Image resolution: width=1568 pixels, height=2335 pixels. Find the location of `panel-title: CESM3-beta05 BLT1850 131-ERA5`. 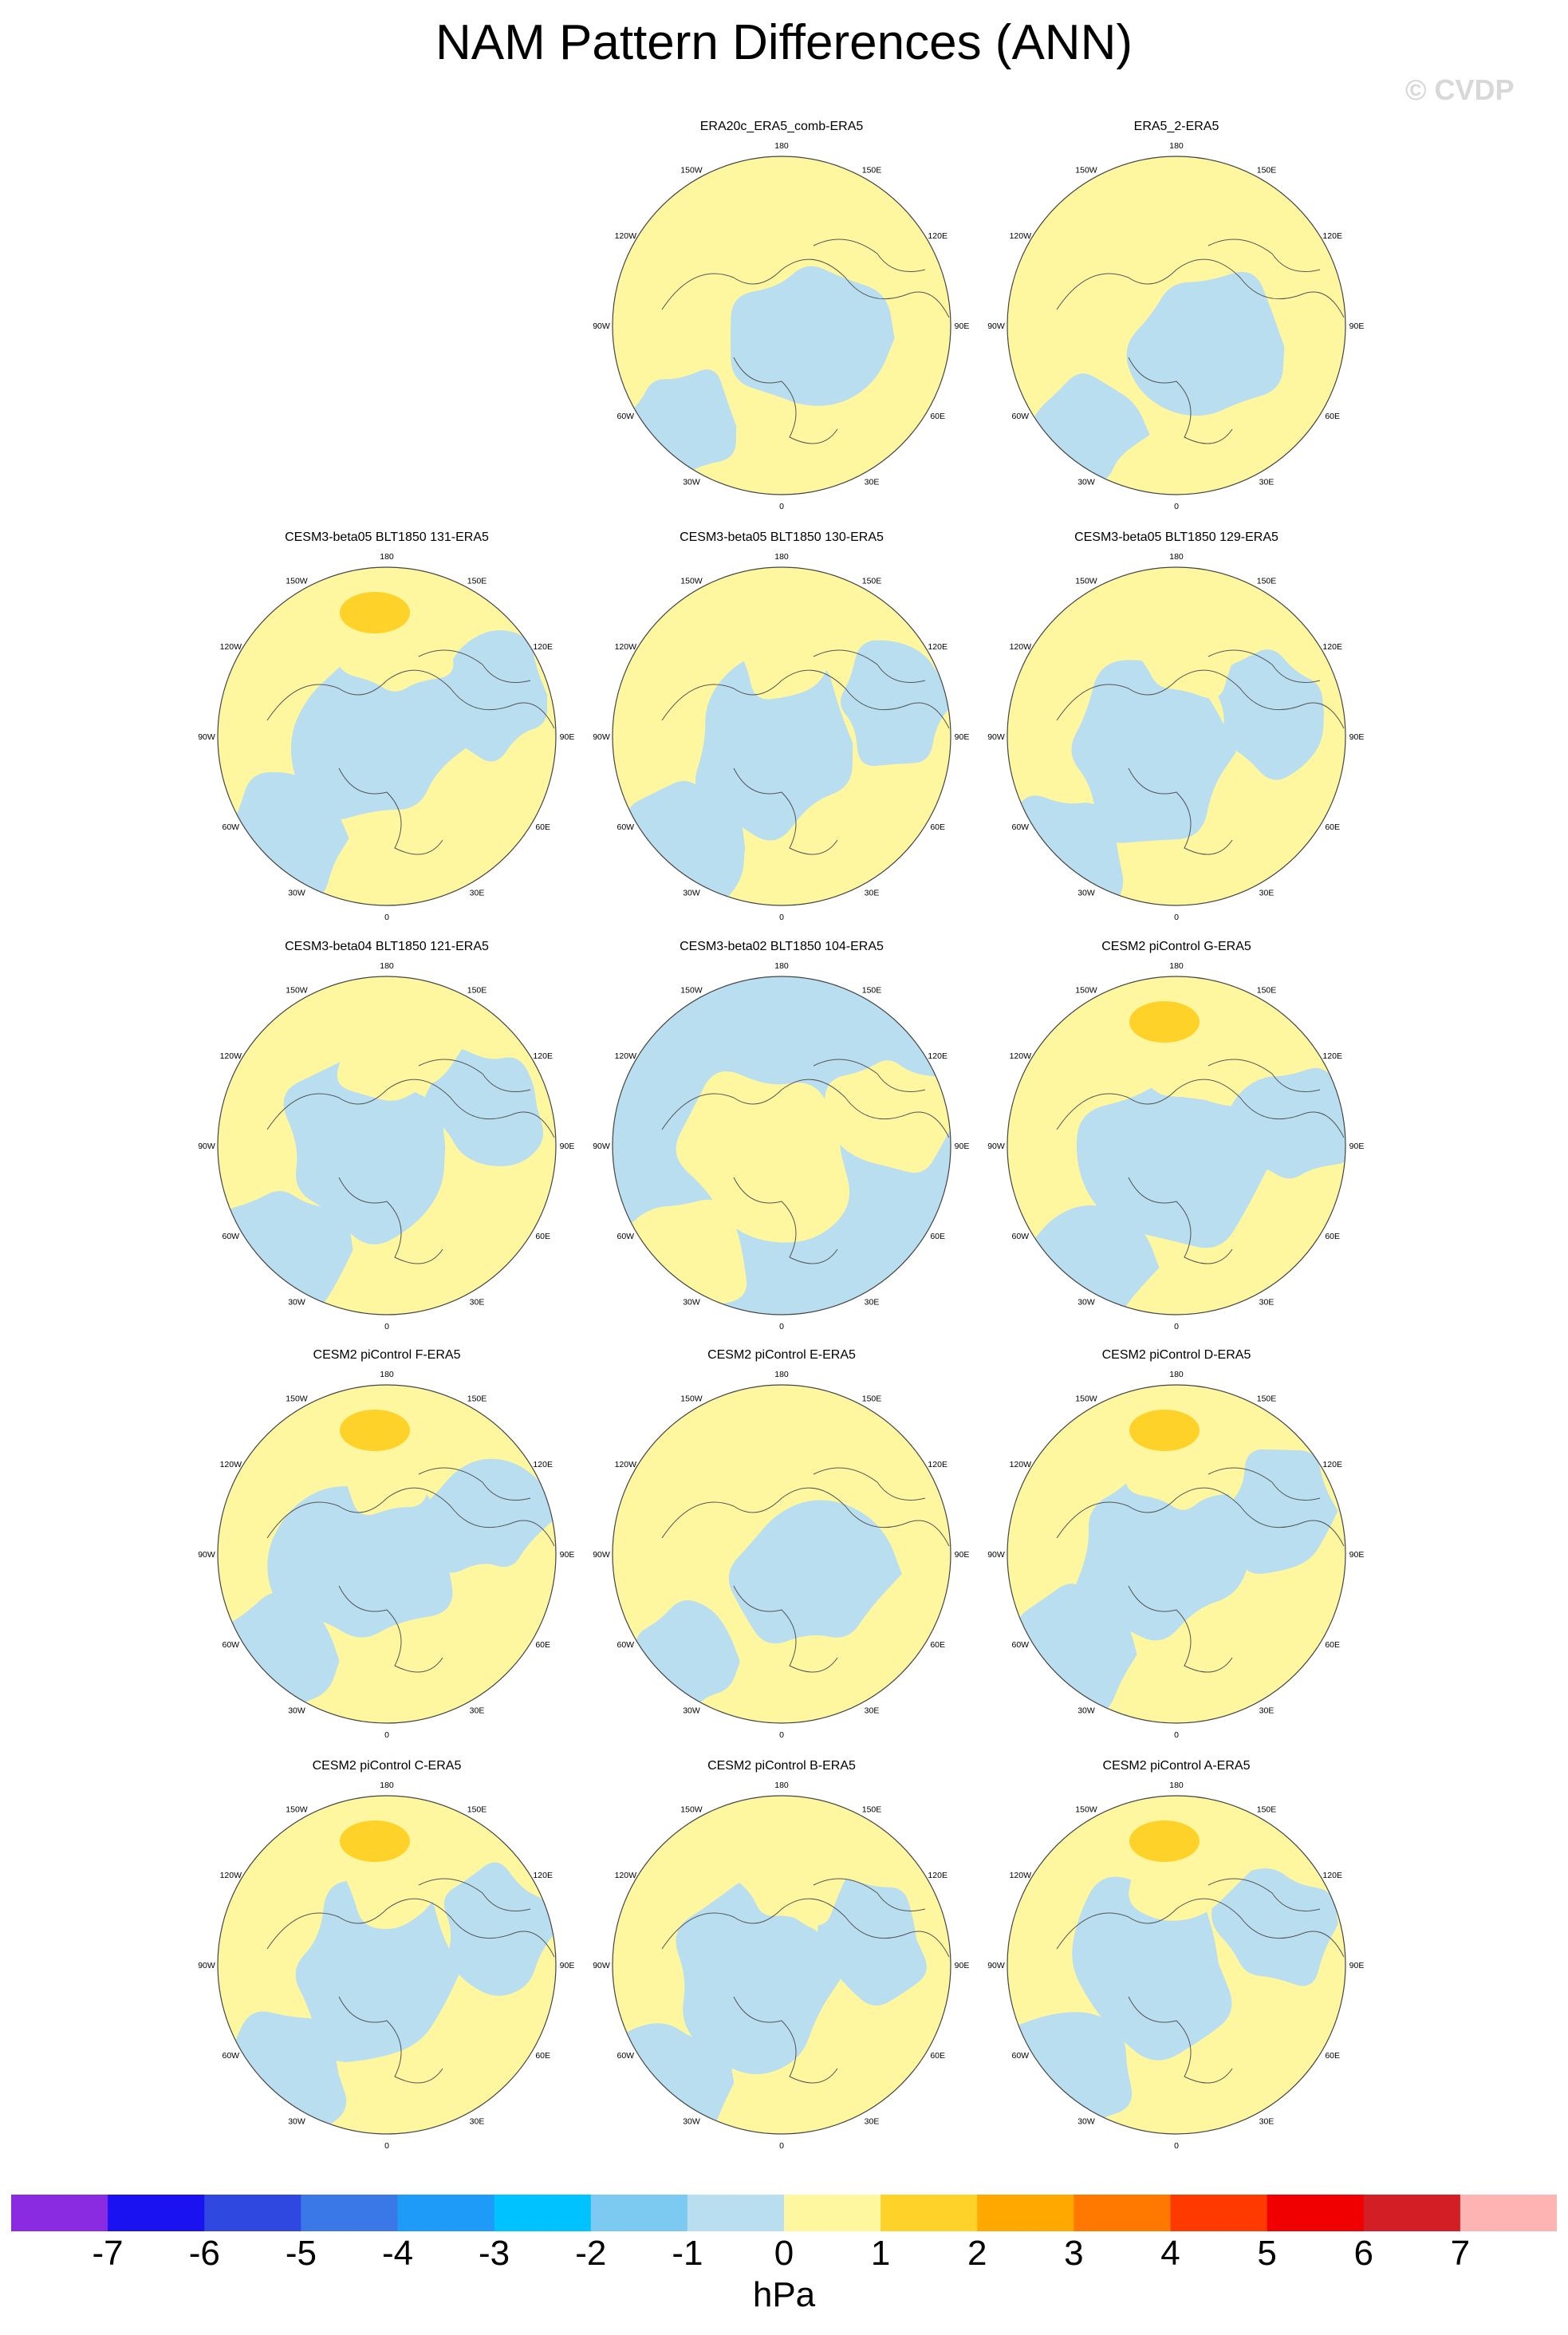

panel-title: CESM3-beta05 BLT1850 131-ERA5 is located at coordinates (387, 537).